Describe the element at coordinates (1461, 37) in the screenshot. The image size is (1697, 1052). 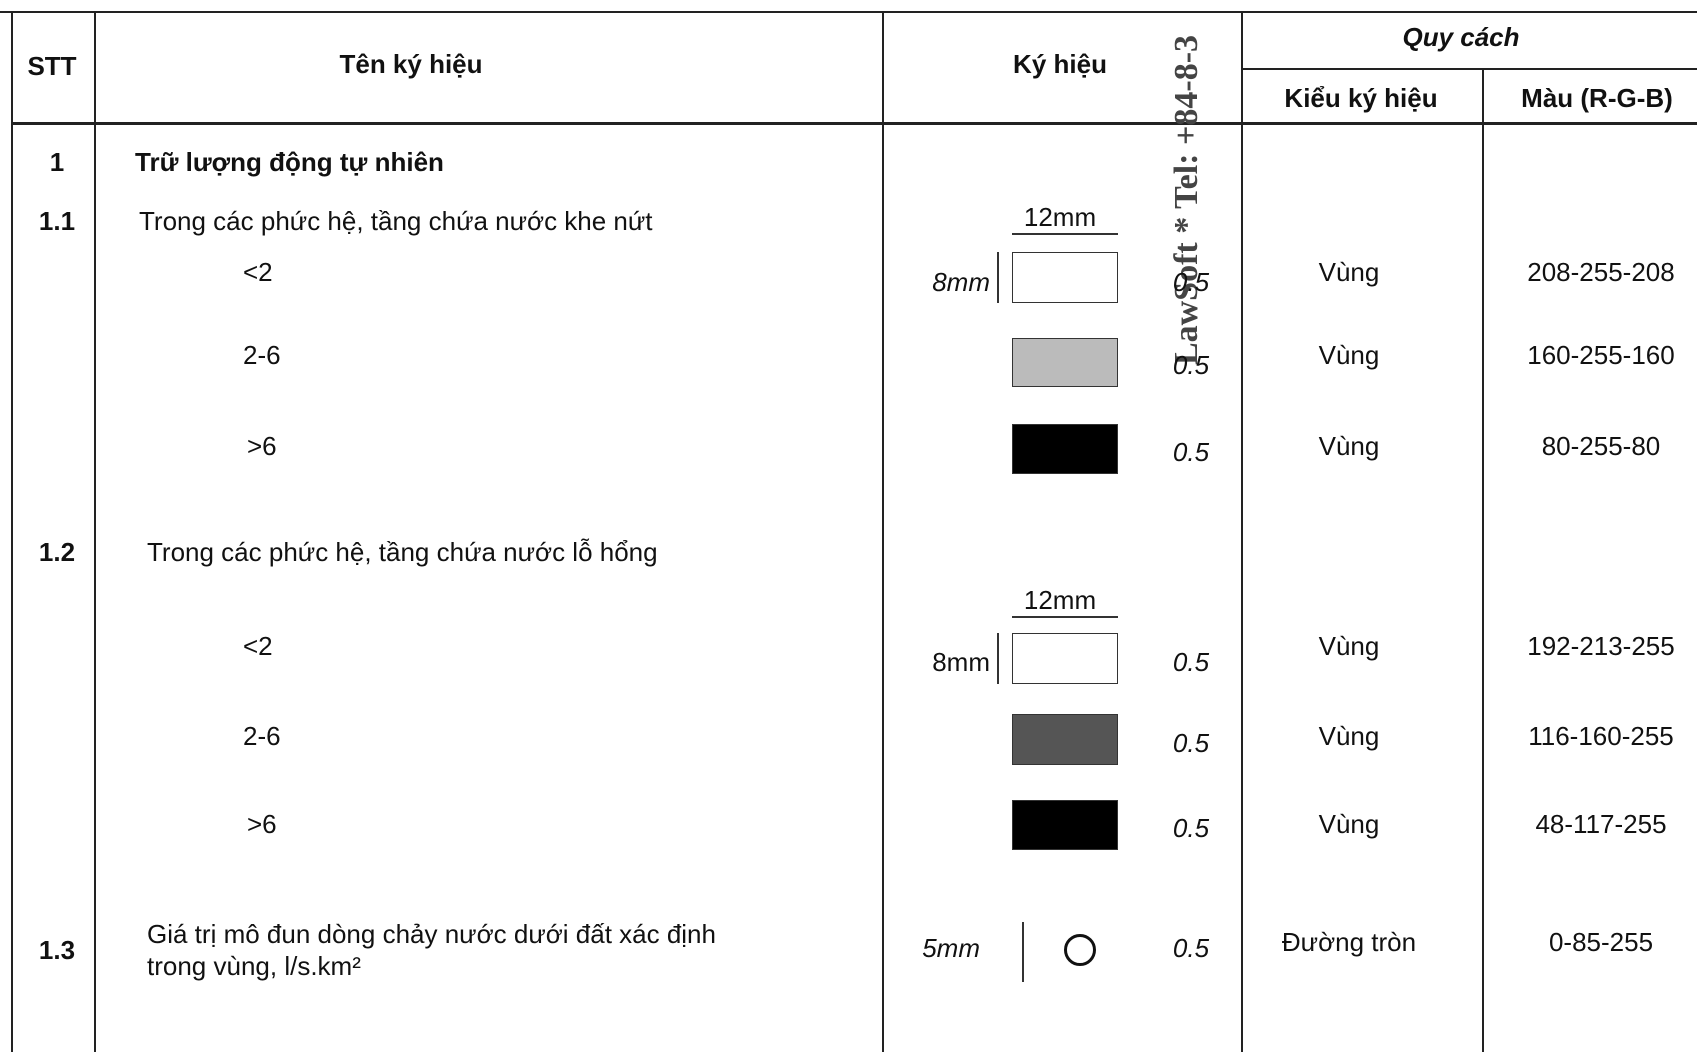
I see `header-cell: Quy cách` at that location.